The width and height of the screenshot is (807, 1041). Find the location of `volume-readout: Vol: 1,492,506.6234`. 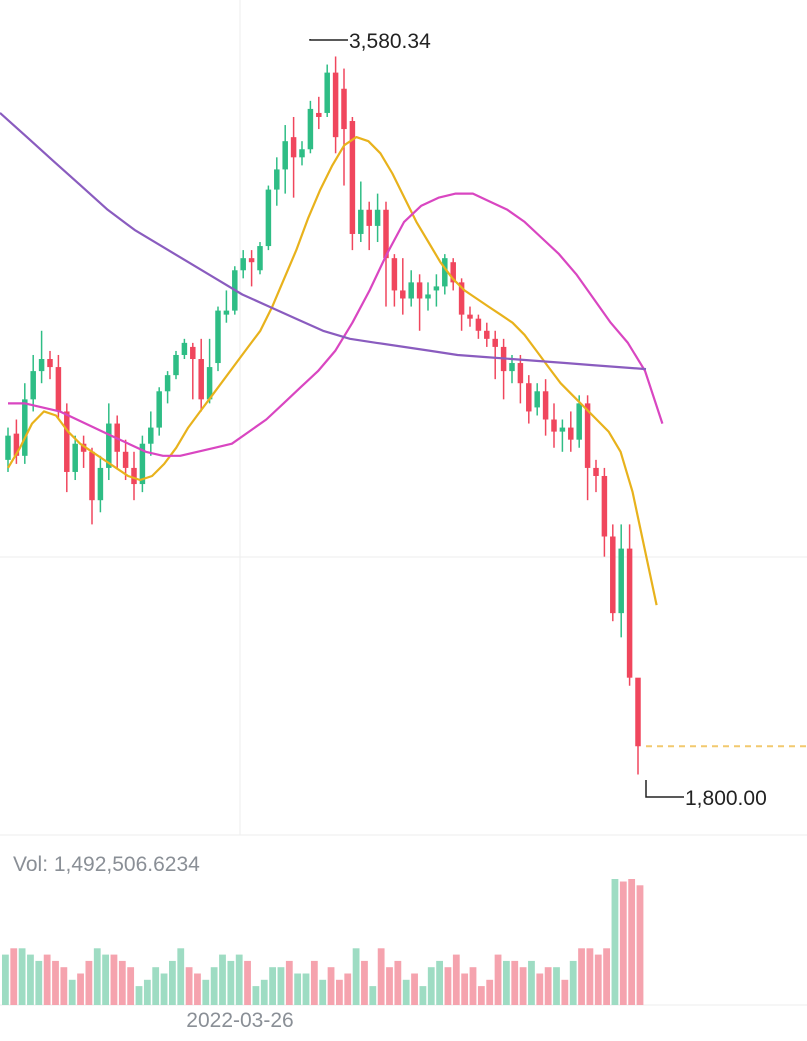

volume-readout: Vol: 1,492,506.6234 is located at coordinates (106, 864).